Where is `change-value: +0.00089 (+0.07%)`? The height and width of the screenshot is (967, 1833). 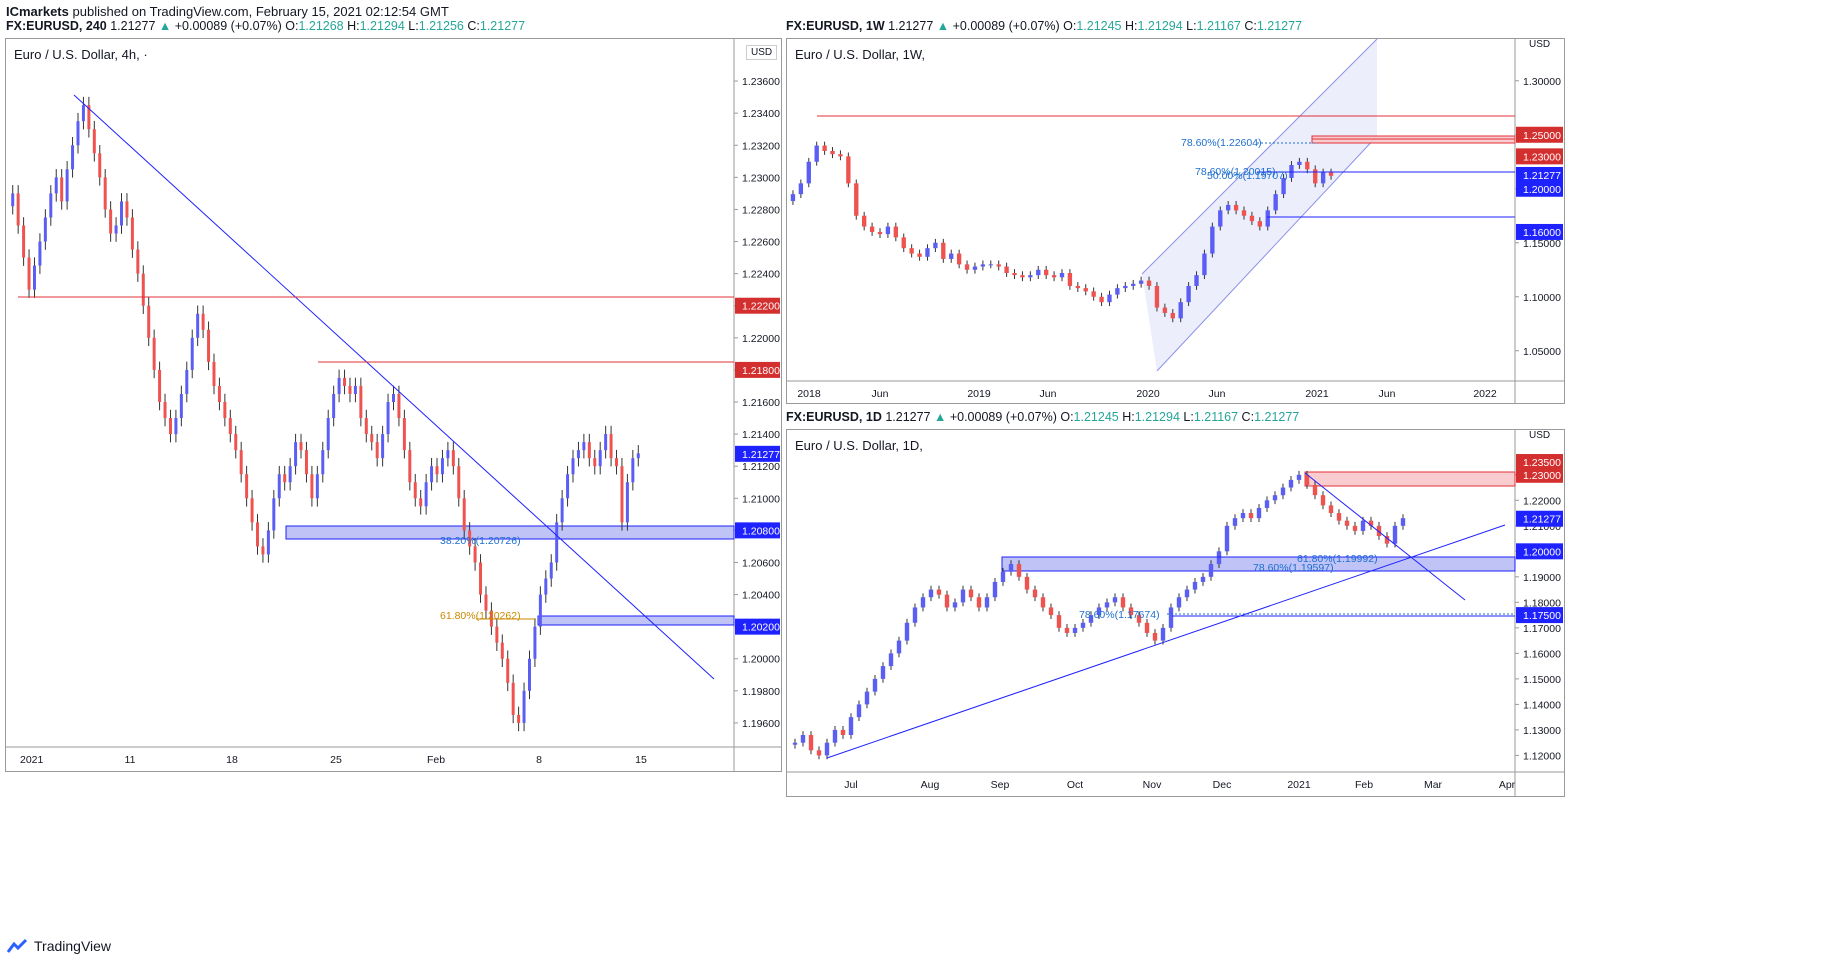 change-value: +0.00089 (+0.07%) is located at coordinates (1003, 417).